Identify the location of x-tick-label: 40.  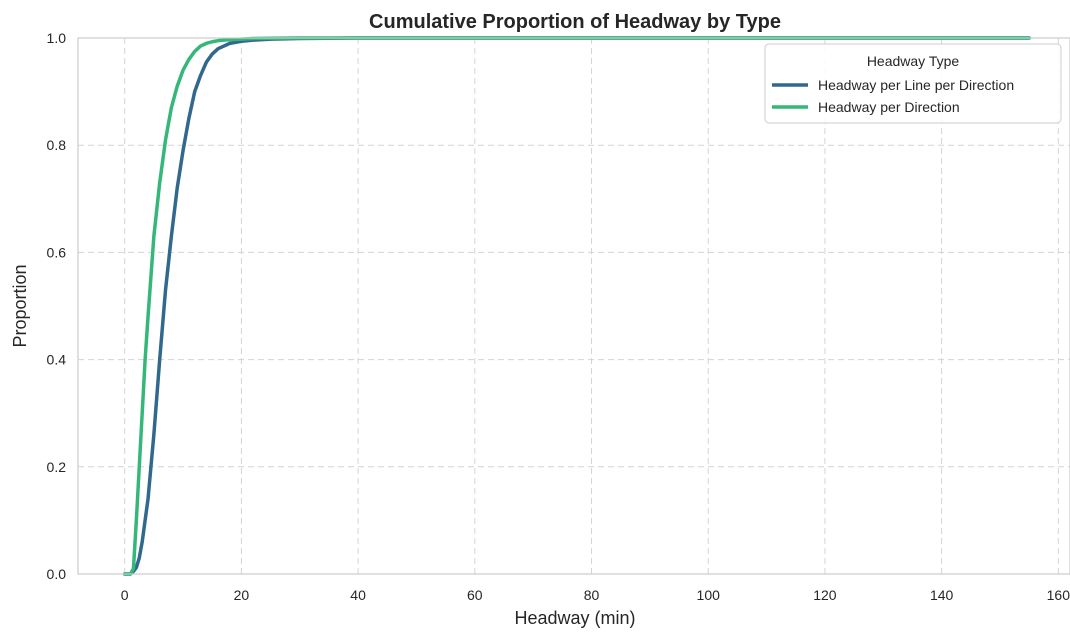
(358, 595).